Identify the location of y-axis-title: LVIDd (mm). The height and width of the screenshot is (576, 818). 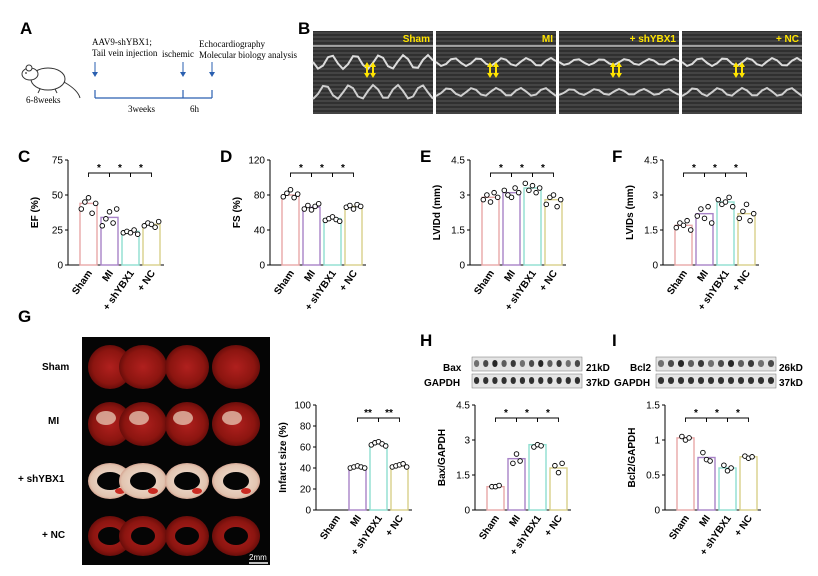
(437, 212).